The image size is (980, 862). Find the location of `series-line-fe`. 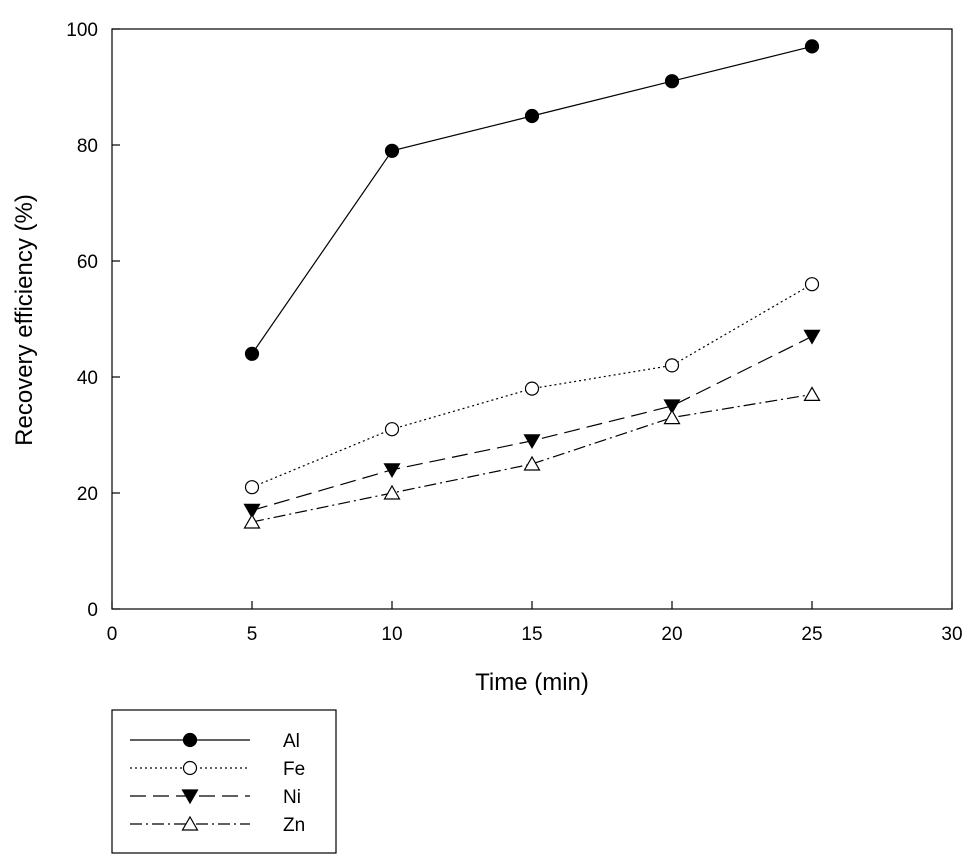

series-line-fe is located at coordinates (532, 385).